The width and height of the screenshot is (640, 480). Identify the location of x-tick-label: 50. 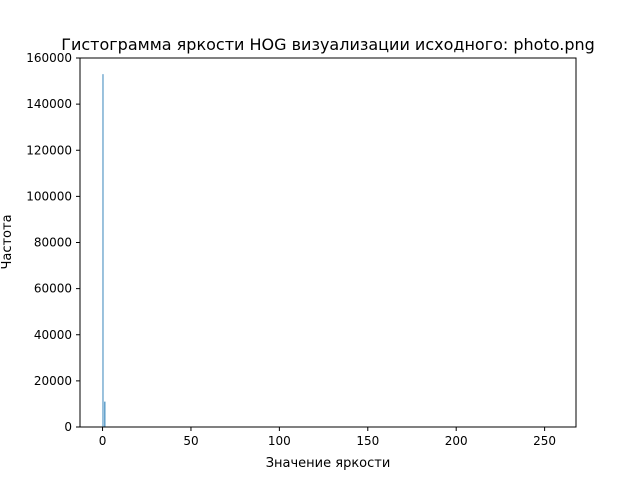
(190, 441).